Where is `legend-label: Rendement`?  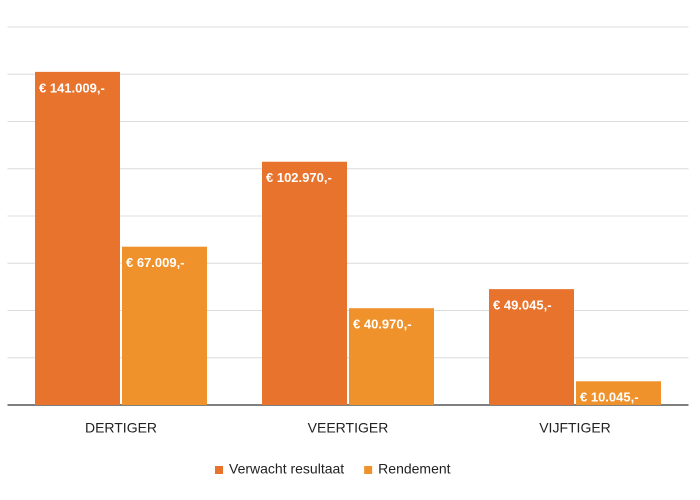 legend-label: Rendement is located at coordinates (414, 469).